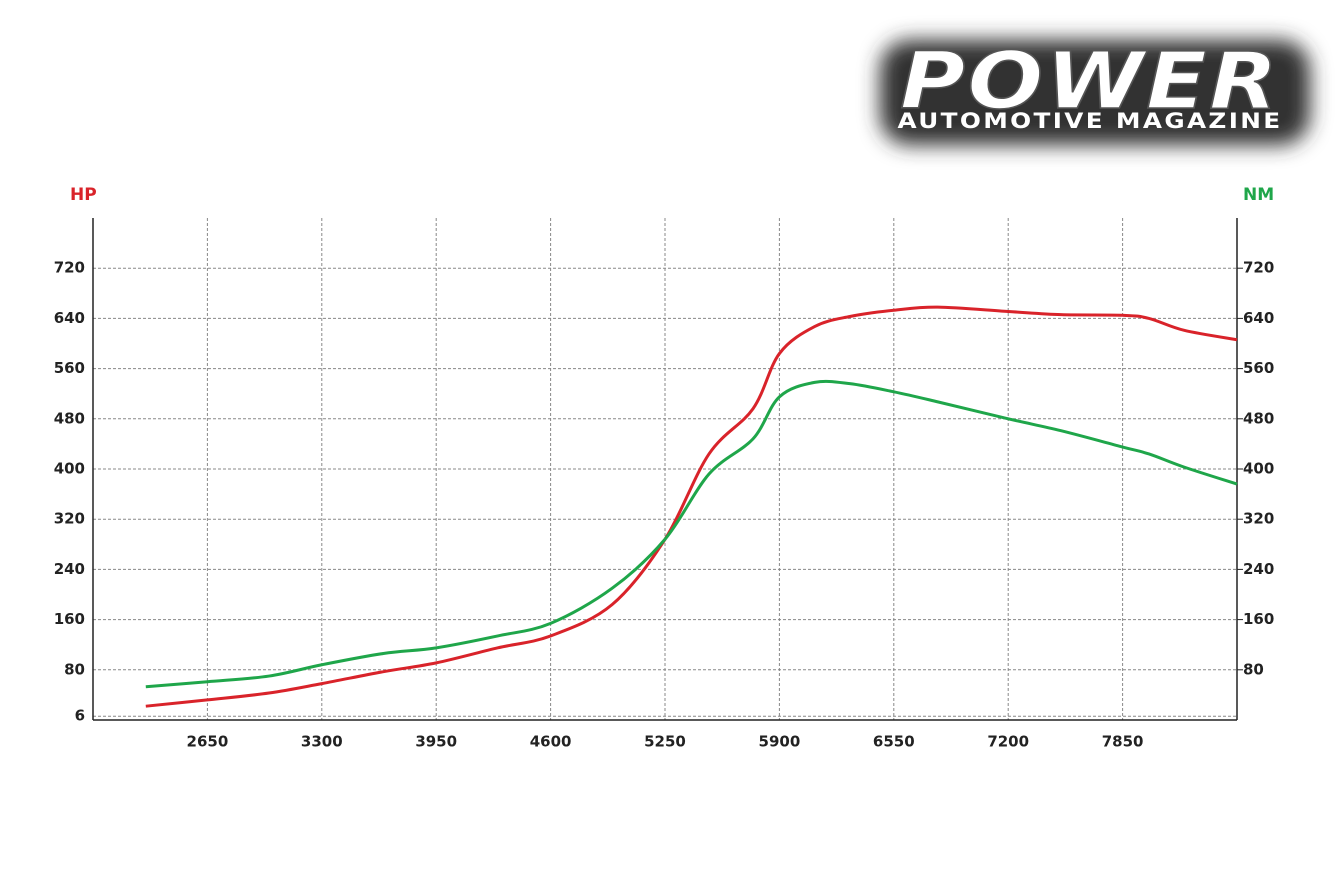 This screenshot has height=892, width=1340. What do you see at coordinates (69, 418) in the screenshot?
I see `y-tick-label: 480` at bounding box center [69, 418].